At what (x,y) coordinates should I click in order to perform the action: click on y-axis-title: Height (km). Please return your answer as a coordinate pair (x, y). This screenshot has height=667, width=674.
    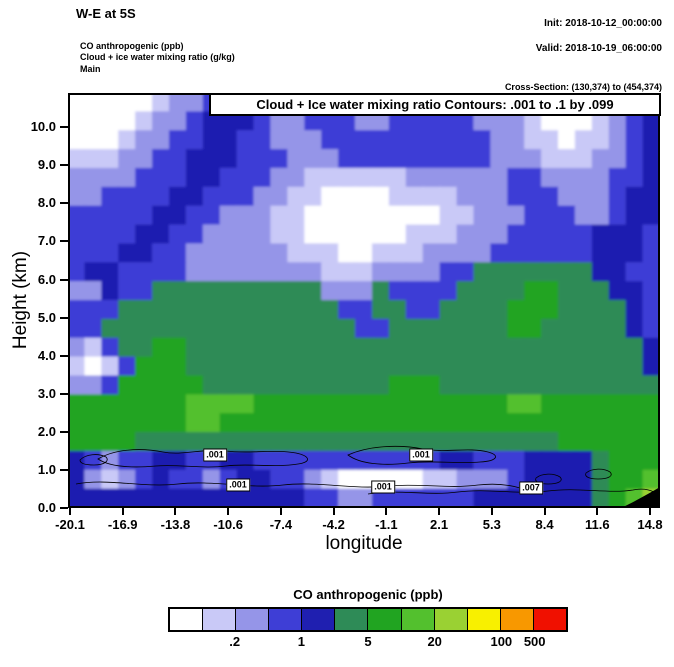
    Looking at the image, I should click on (20, 300).